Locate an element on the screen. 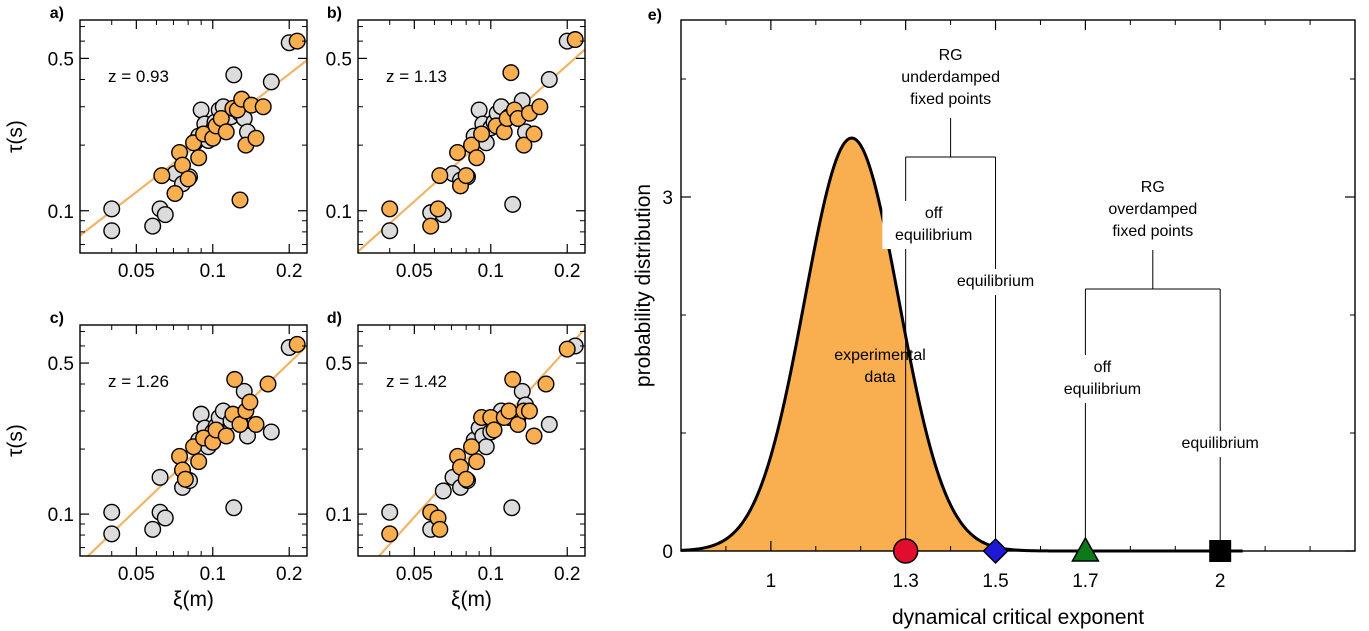  panel-d-label: d) is located at coordinates (334, 318).